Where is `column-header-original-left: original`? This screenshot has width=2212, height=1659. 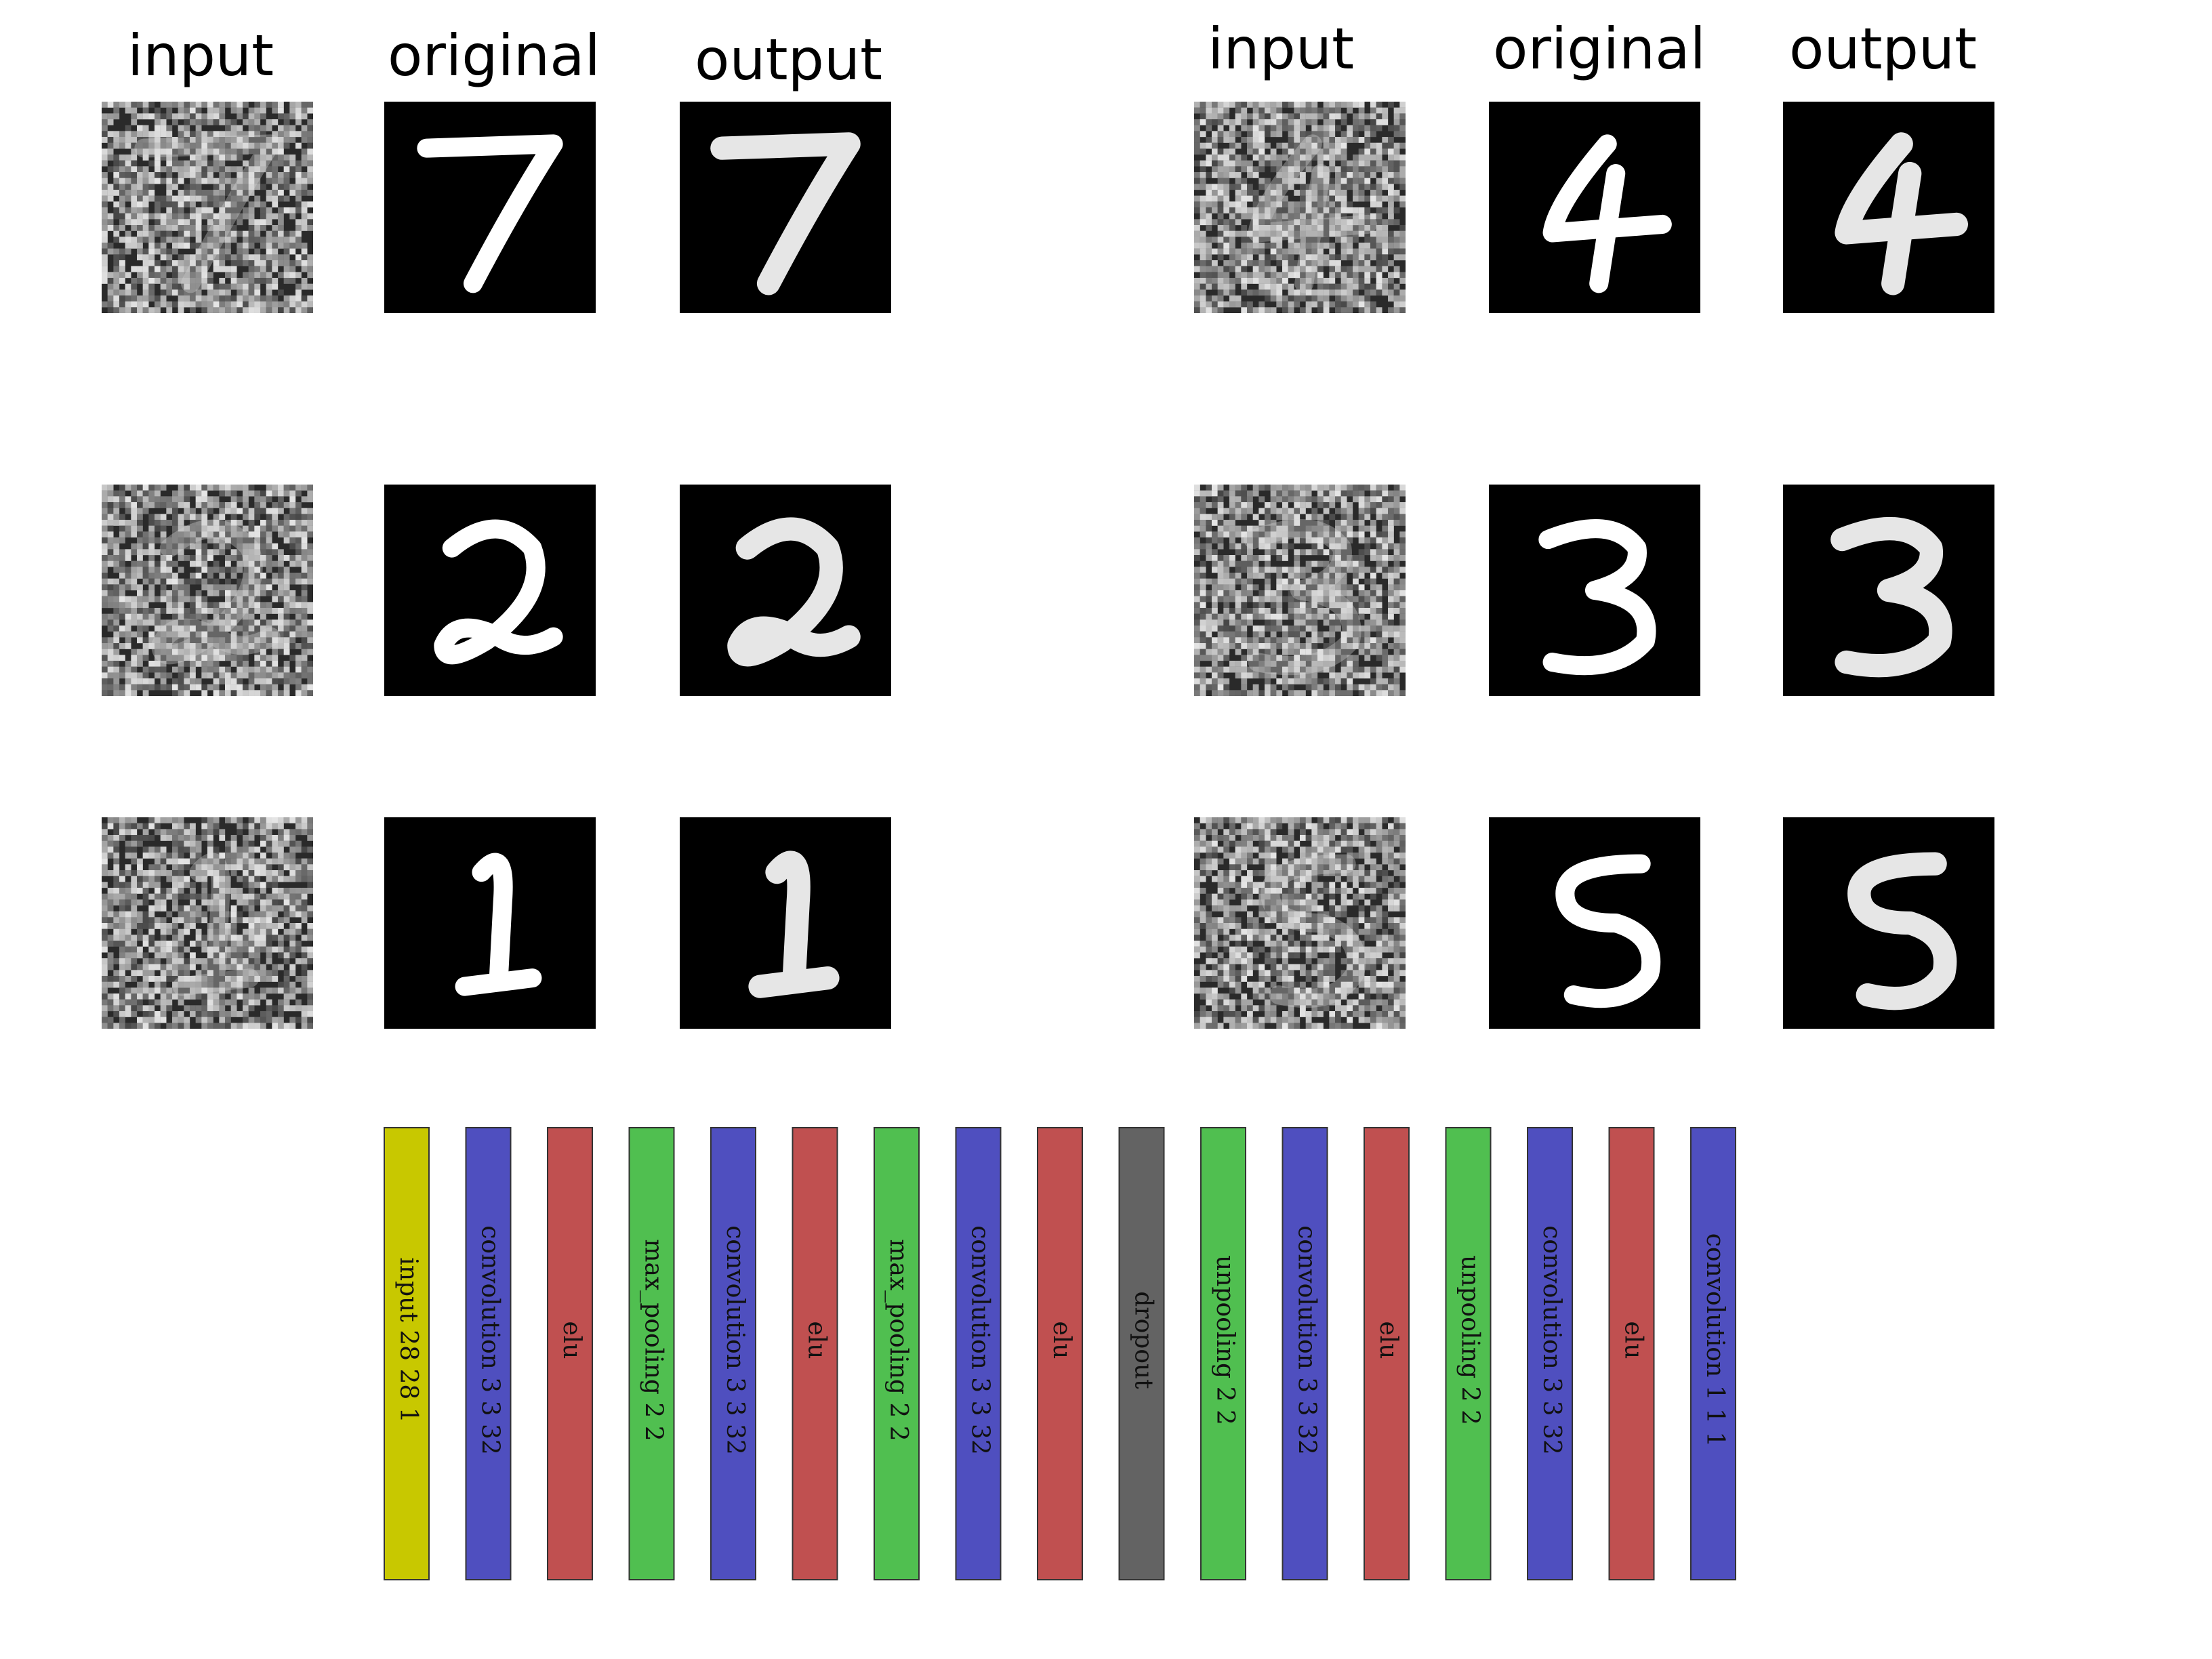
column-header-original-left: original is located at coordinates (494, 56).